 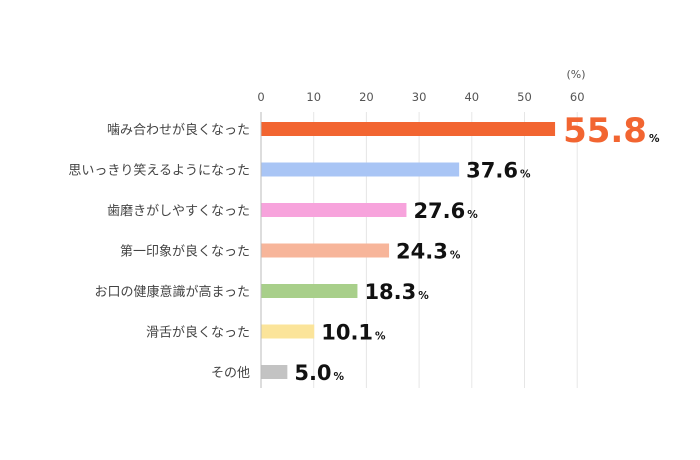 I want to click on category-label: 噛み合わせが良くなった, so click(x=178, y=130).